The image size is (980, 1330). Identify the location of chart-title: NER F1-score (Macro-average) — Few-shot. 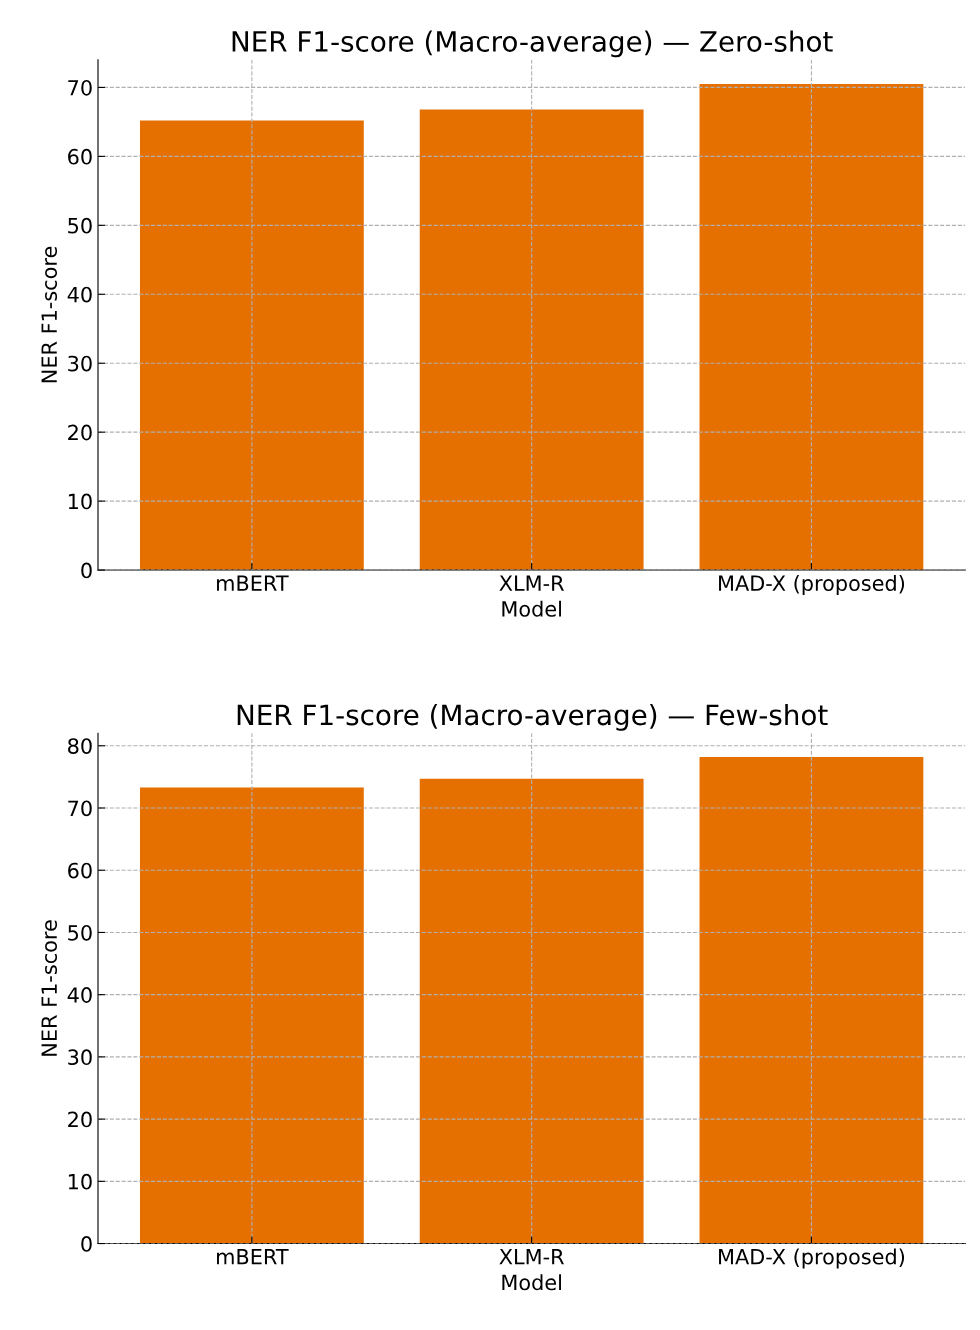
(532, 717).